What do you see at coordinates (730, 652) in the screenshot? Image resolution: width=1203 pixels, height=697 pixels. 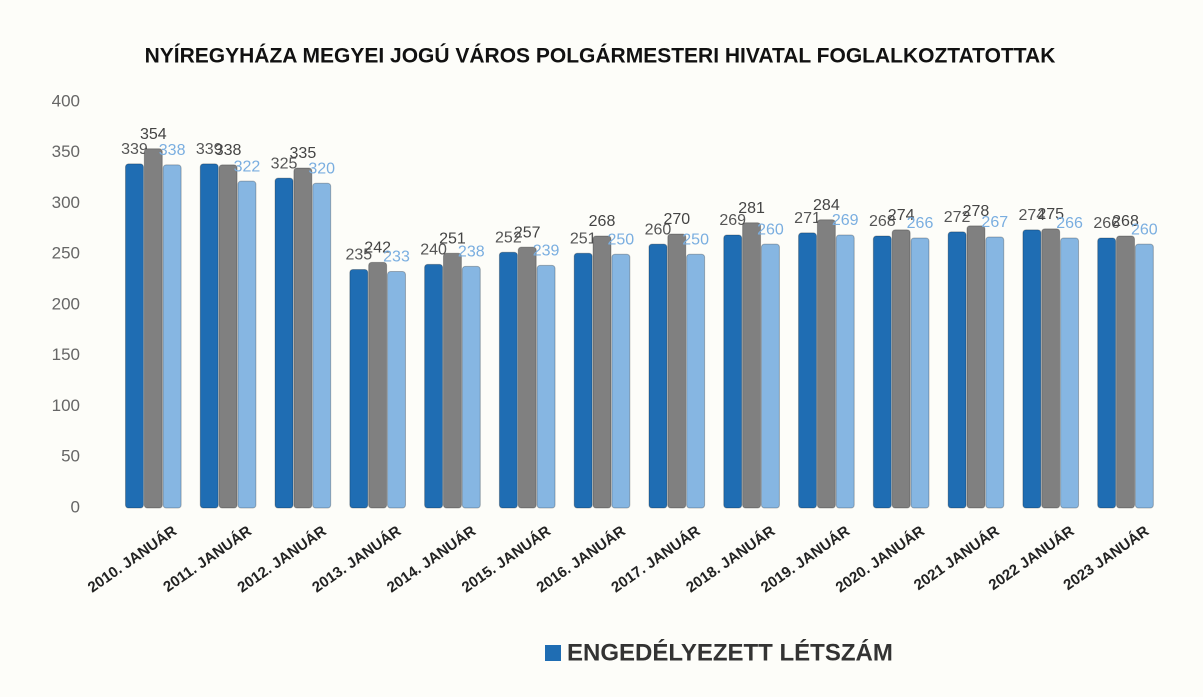 I see `legend-label: ENGEDÉLYEZETT LÉTSZÁM` at bounding box center [730, 652].